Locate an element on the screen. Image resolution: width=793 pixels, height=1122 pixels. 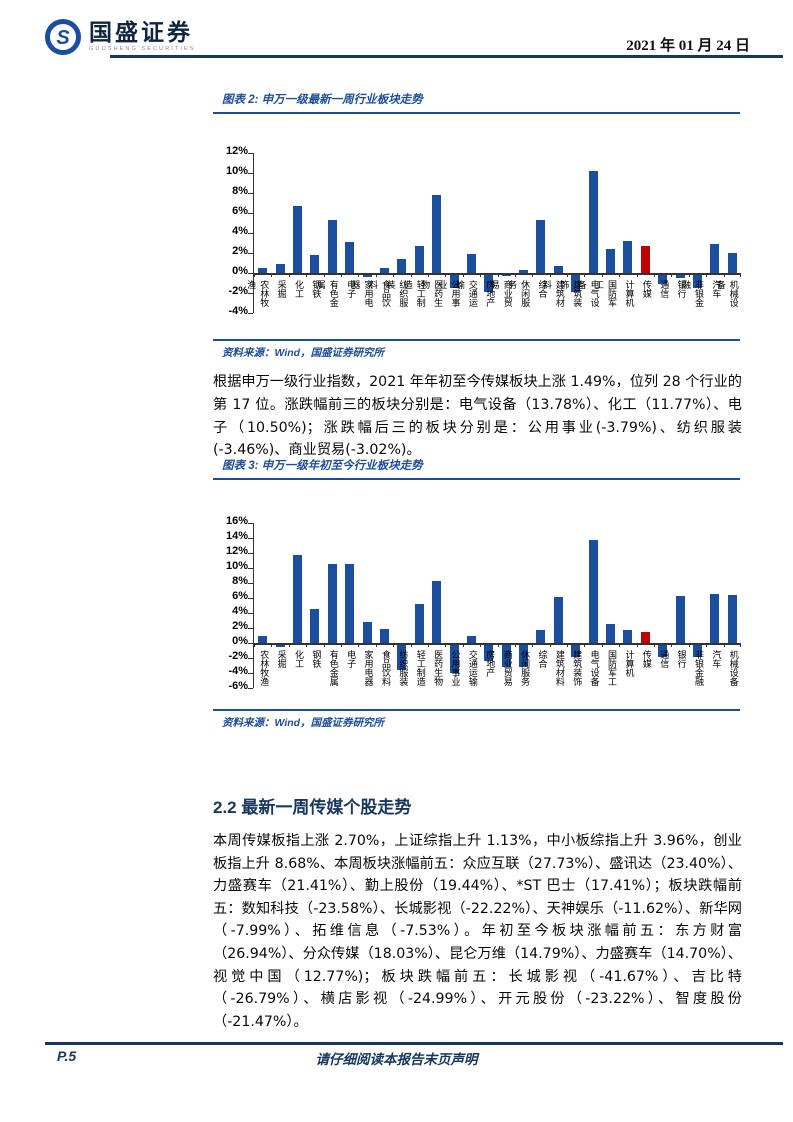
bar-建筑材料 is located at coordinates (558, 619).